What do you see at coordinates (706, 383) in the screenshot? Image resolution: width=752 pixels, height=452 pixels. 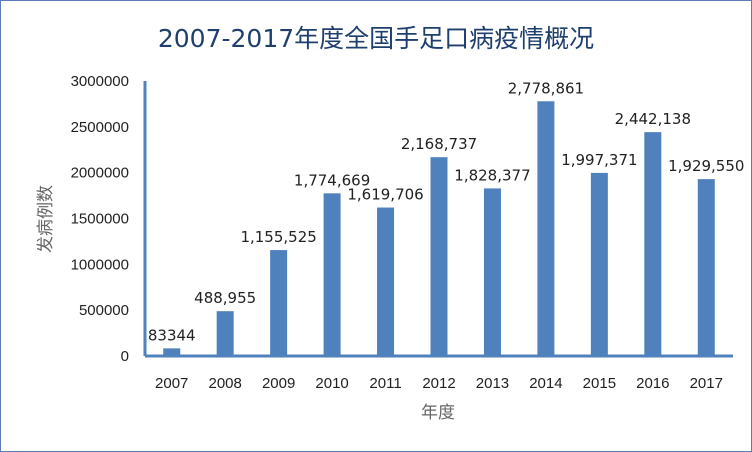 I see `x-tick-label: 2017` at bounding box center [706, 383].